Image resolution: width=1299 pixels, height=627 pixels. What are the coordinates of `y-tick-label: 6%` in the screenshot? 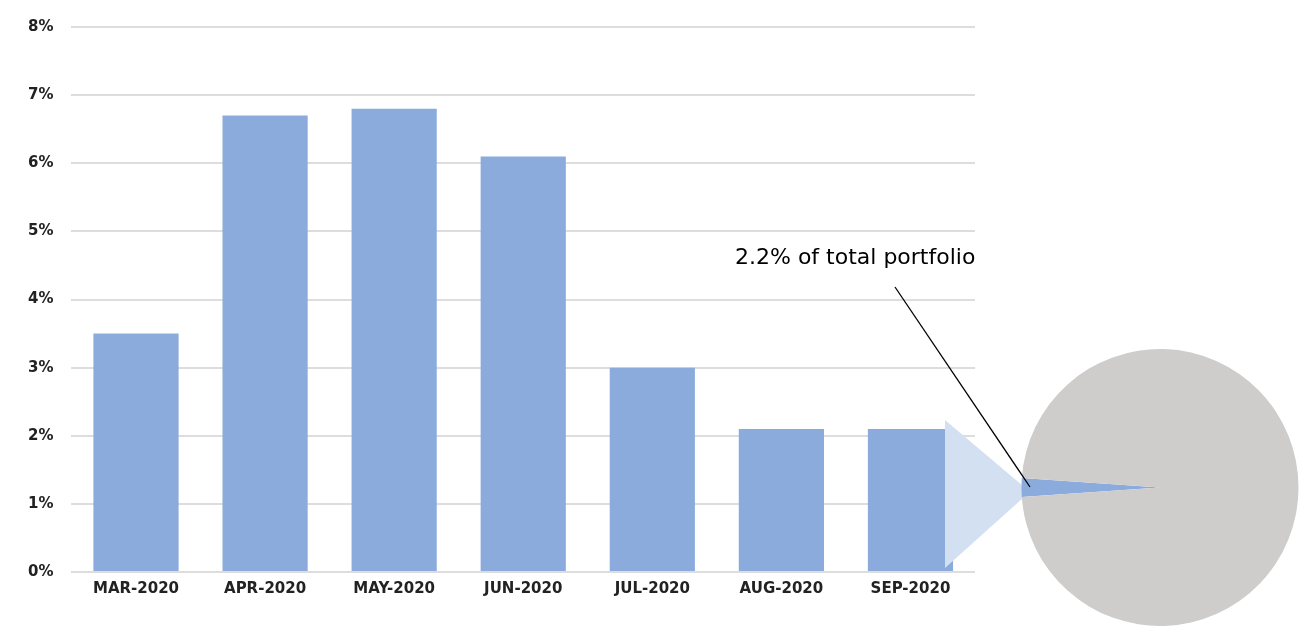 It's located at (41, 162).